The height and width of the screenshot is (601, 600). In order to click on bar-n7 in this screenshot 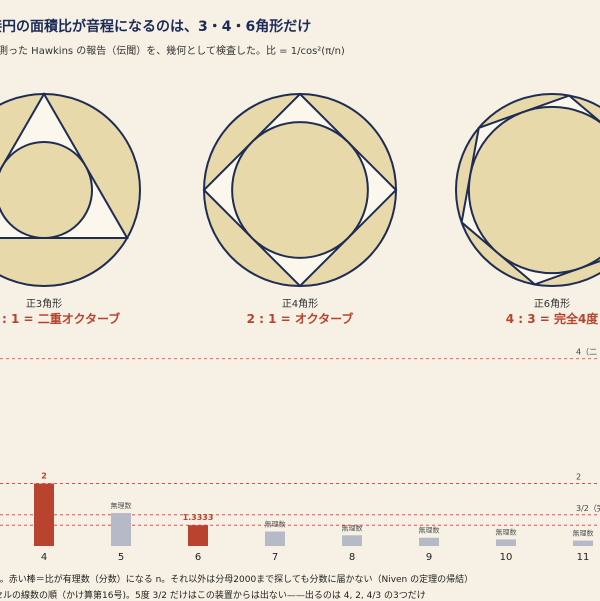, I will do `click(275, 538)`.